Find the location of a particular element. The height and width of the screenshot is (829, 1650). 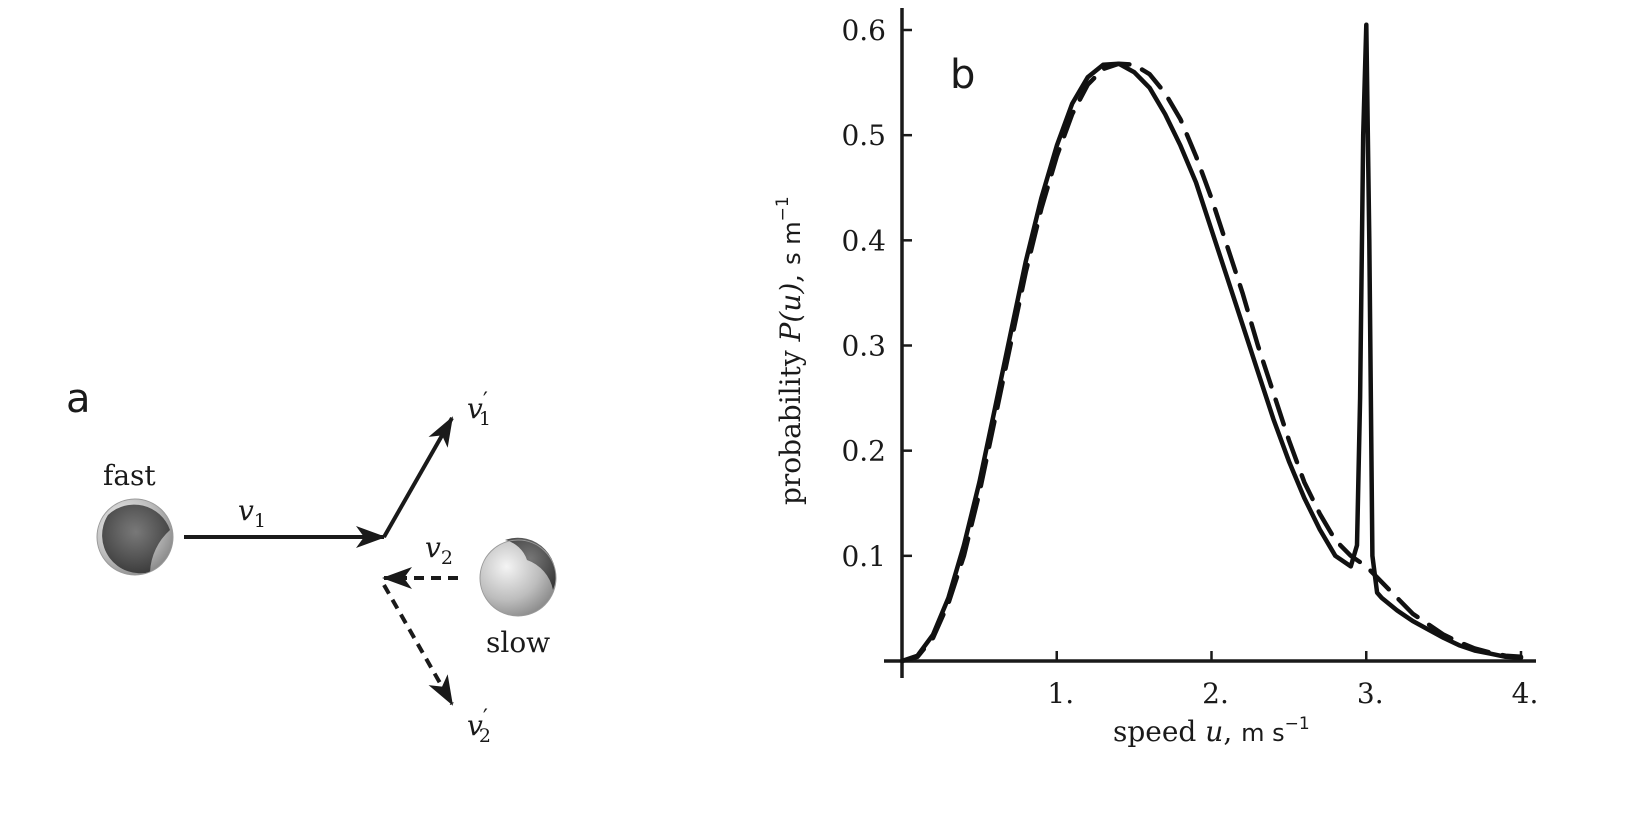

x-axis-label: speed u, m s−1 is located at coordinates (1211, 731).